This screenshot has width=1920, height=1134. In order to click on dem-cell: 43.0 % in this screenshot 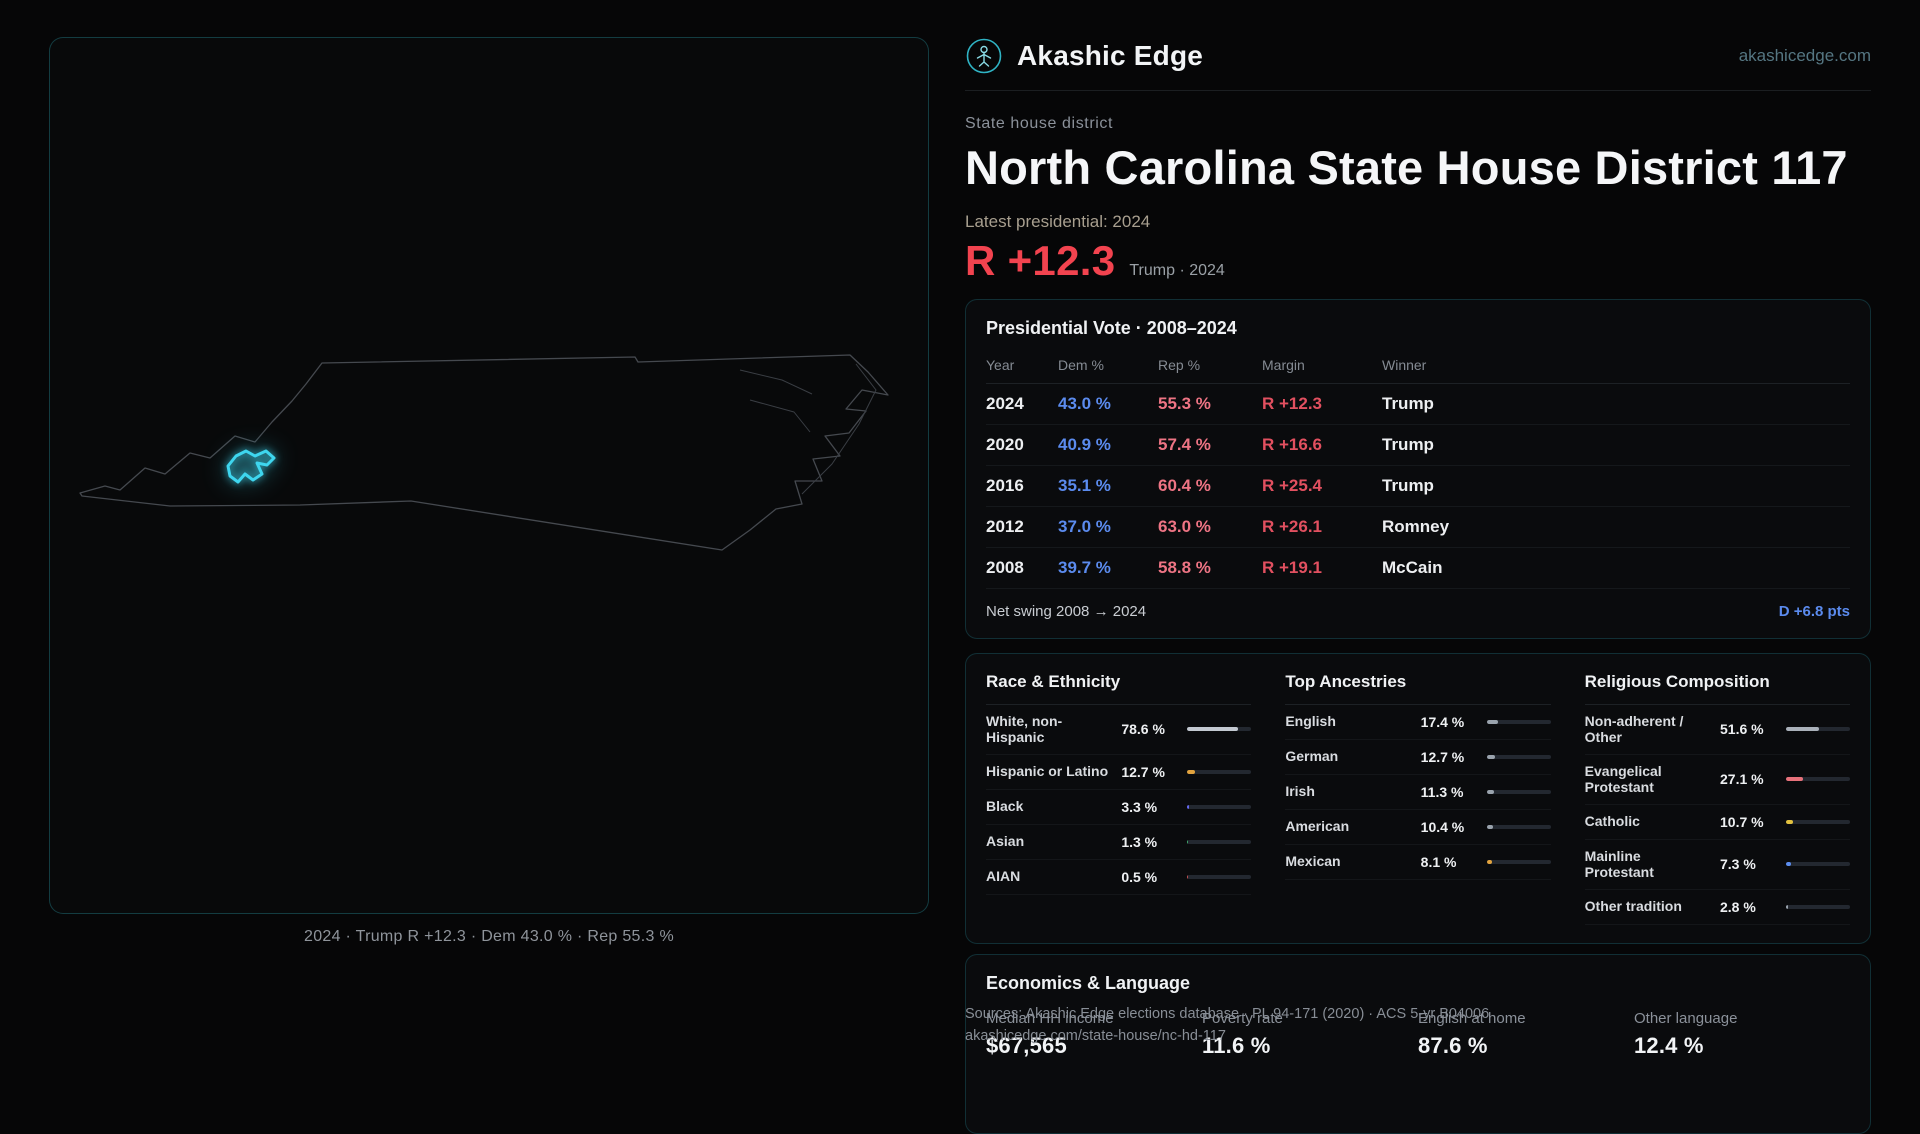, I will do `click(1084, 403)`.